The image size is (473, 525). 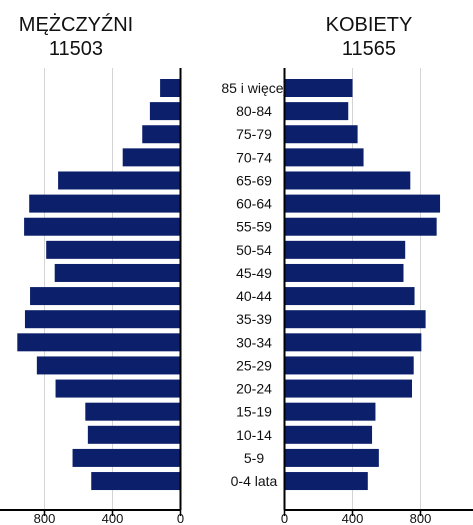 I want to click on age-group-label: 55-59, so click(x=254, y=227).